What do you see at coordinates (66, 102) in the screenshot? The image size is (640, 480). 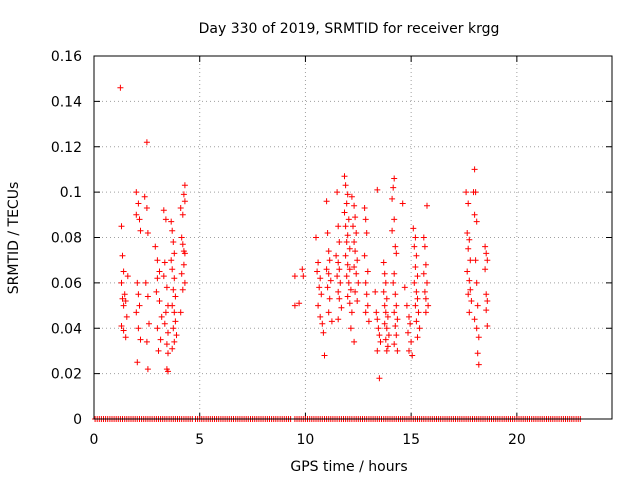 I see `y-tick-label: 0.14` at bounding box center [66, 102].